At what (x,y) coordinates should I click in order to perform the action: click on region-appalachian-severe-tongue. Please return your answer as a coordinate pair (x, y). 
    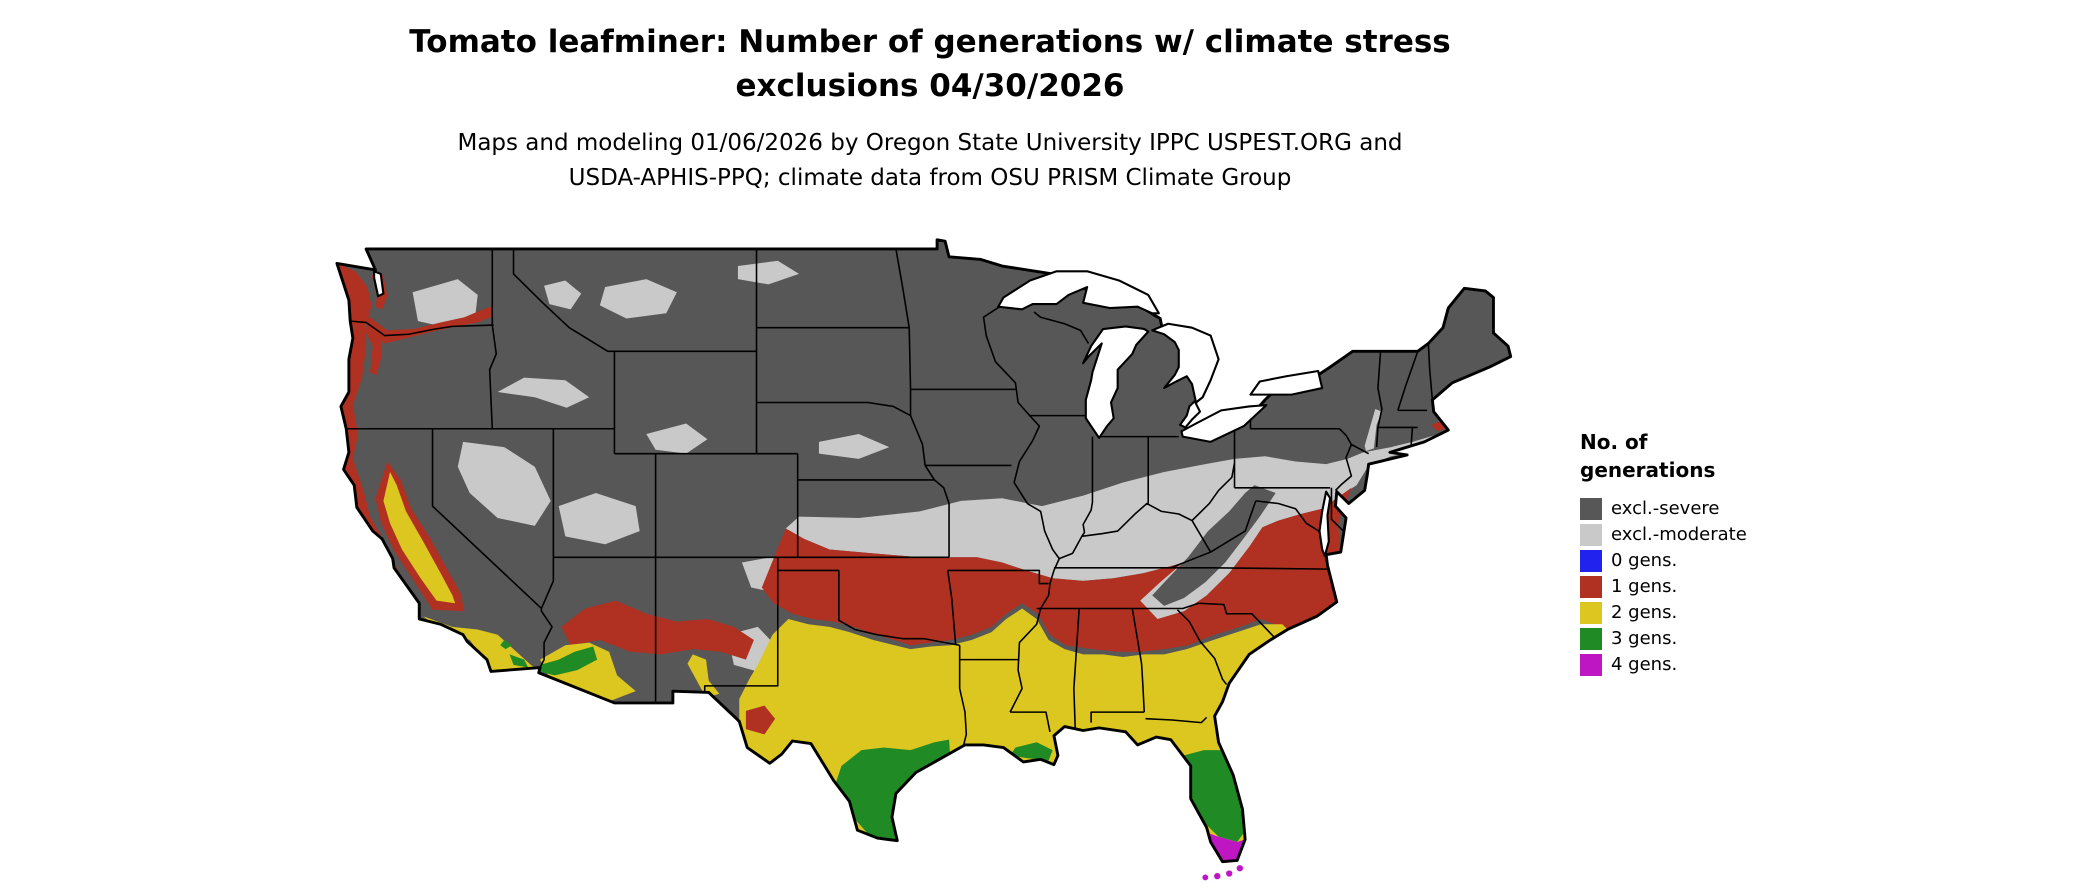
    Looking at the image, I should click on (1214, 545).